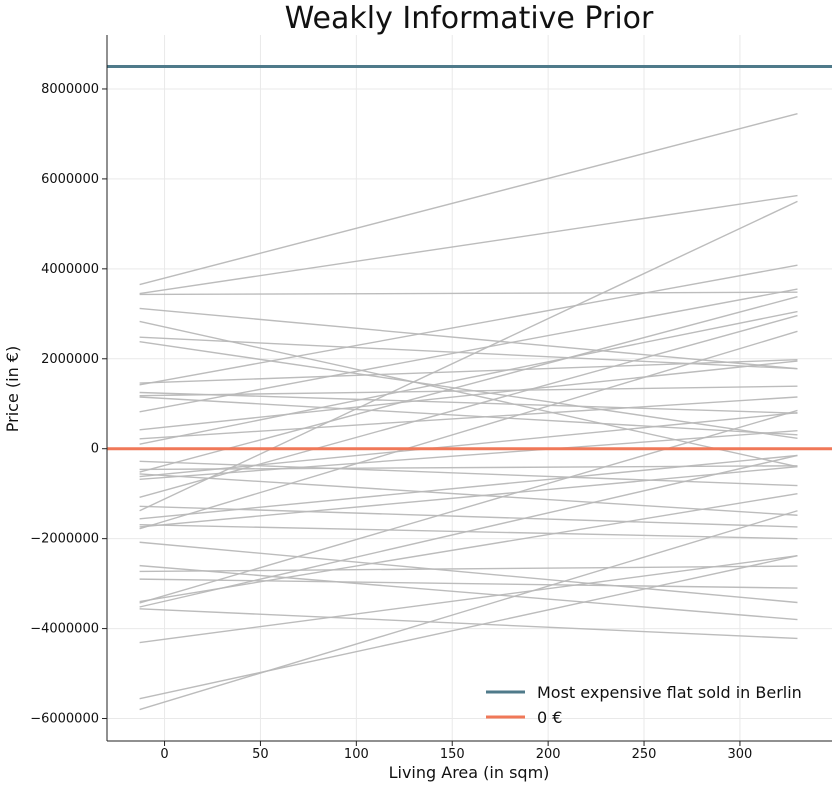  What do you see at coordinates (469, 772) in the screenshot?
I see `x-axis-label: Living Area (in sqm)` at bounding box center [469, 772].